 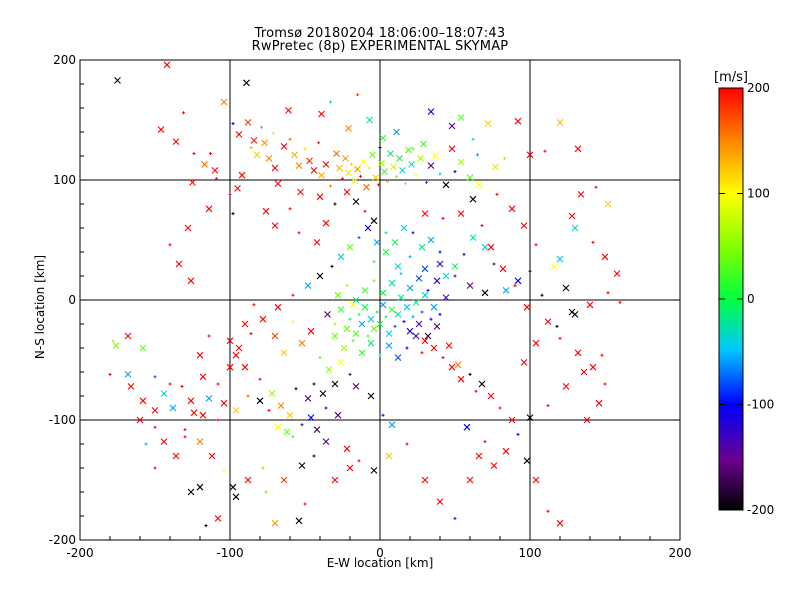 What do you see at coordinates (751, 299) in the screenshot?
I see `colorbar-tick-label: 0` at bounding box center [751, 299].